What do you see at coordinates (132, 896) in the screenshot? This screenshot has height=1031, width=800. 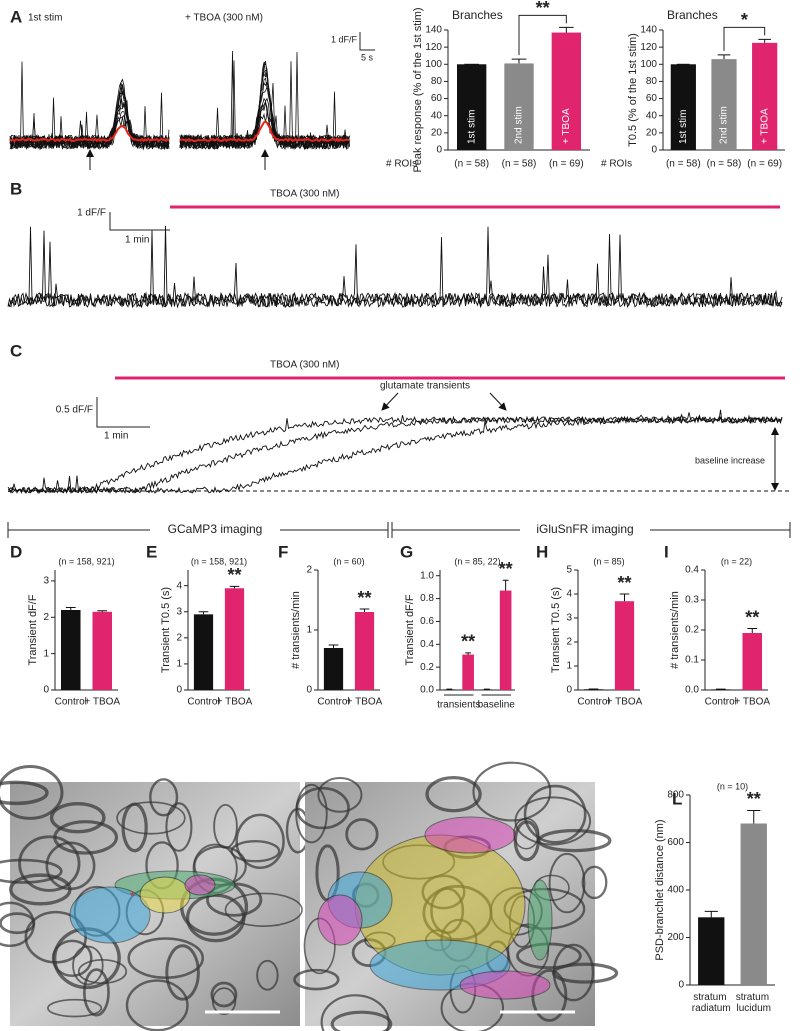 I see `marker: *` at bounding box center [132, 896].